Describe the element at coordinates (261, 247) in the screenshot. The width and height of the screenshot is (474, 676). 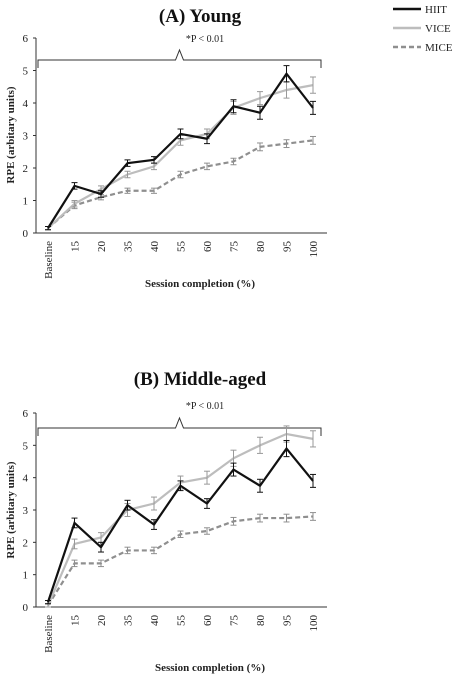
I see `x-tick-label: 80` at that location.